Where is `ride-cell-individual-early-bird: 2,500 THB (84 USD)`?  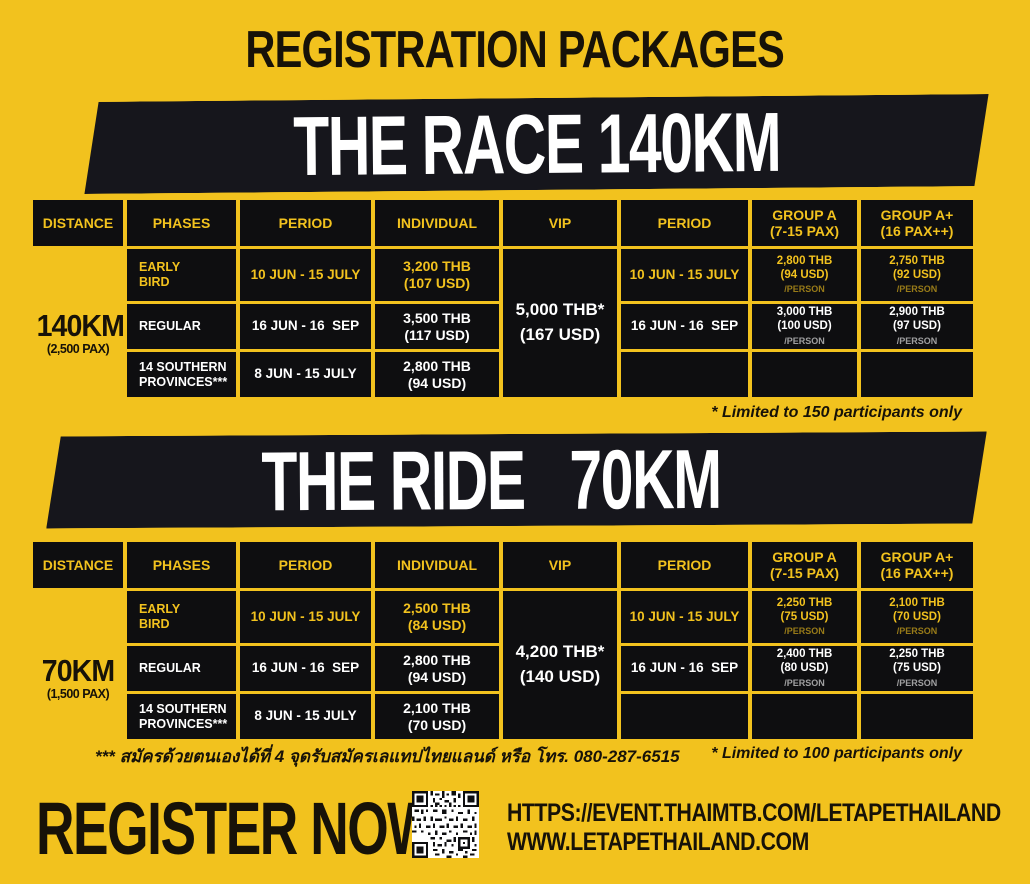
ride-cell-individual-early-bird: 2,500 THB (84 USD) is located at coordinates (437, 617).